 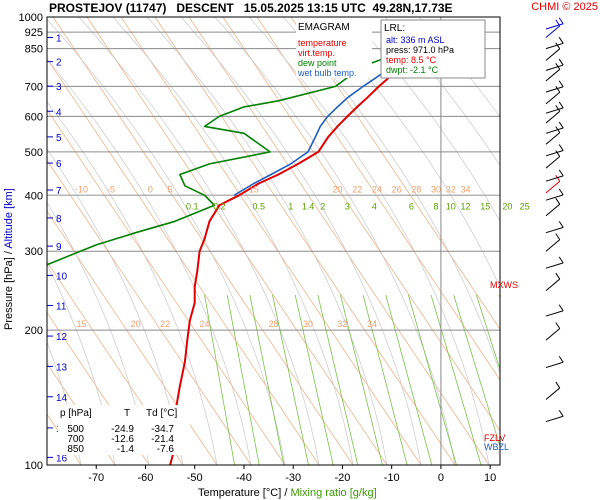 I want to click on mixing-ratio-label: 3, so click(x=347, y=206).